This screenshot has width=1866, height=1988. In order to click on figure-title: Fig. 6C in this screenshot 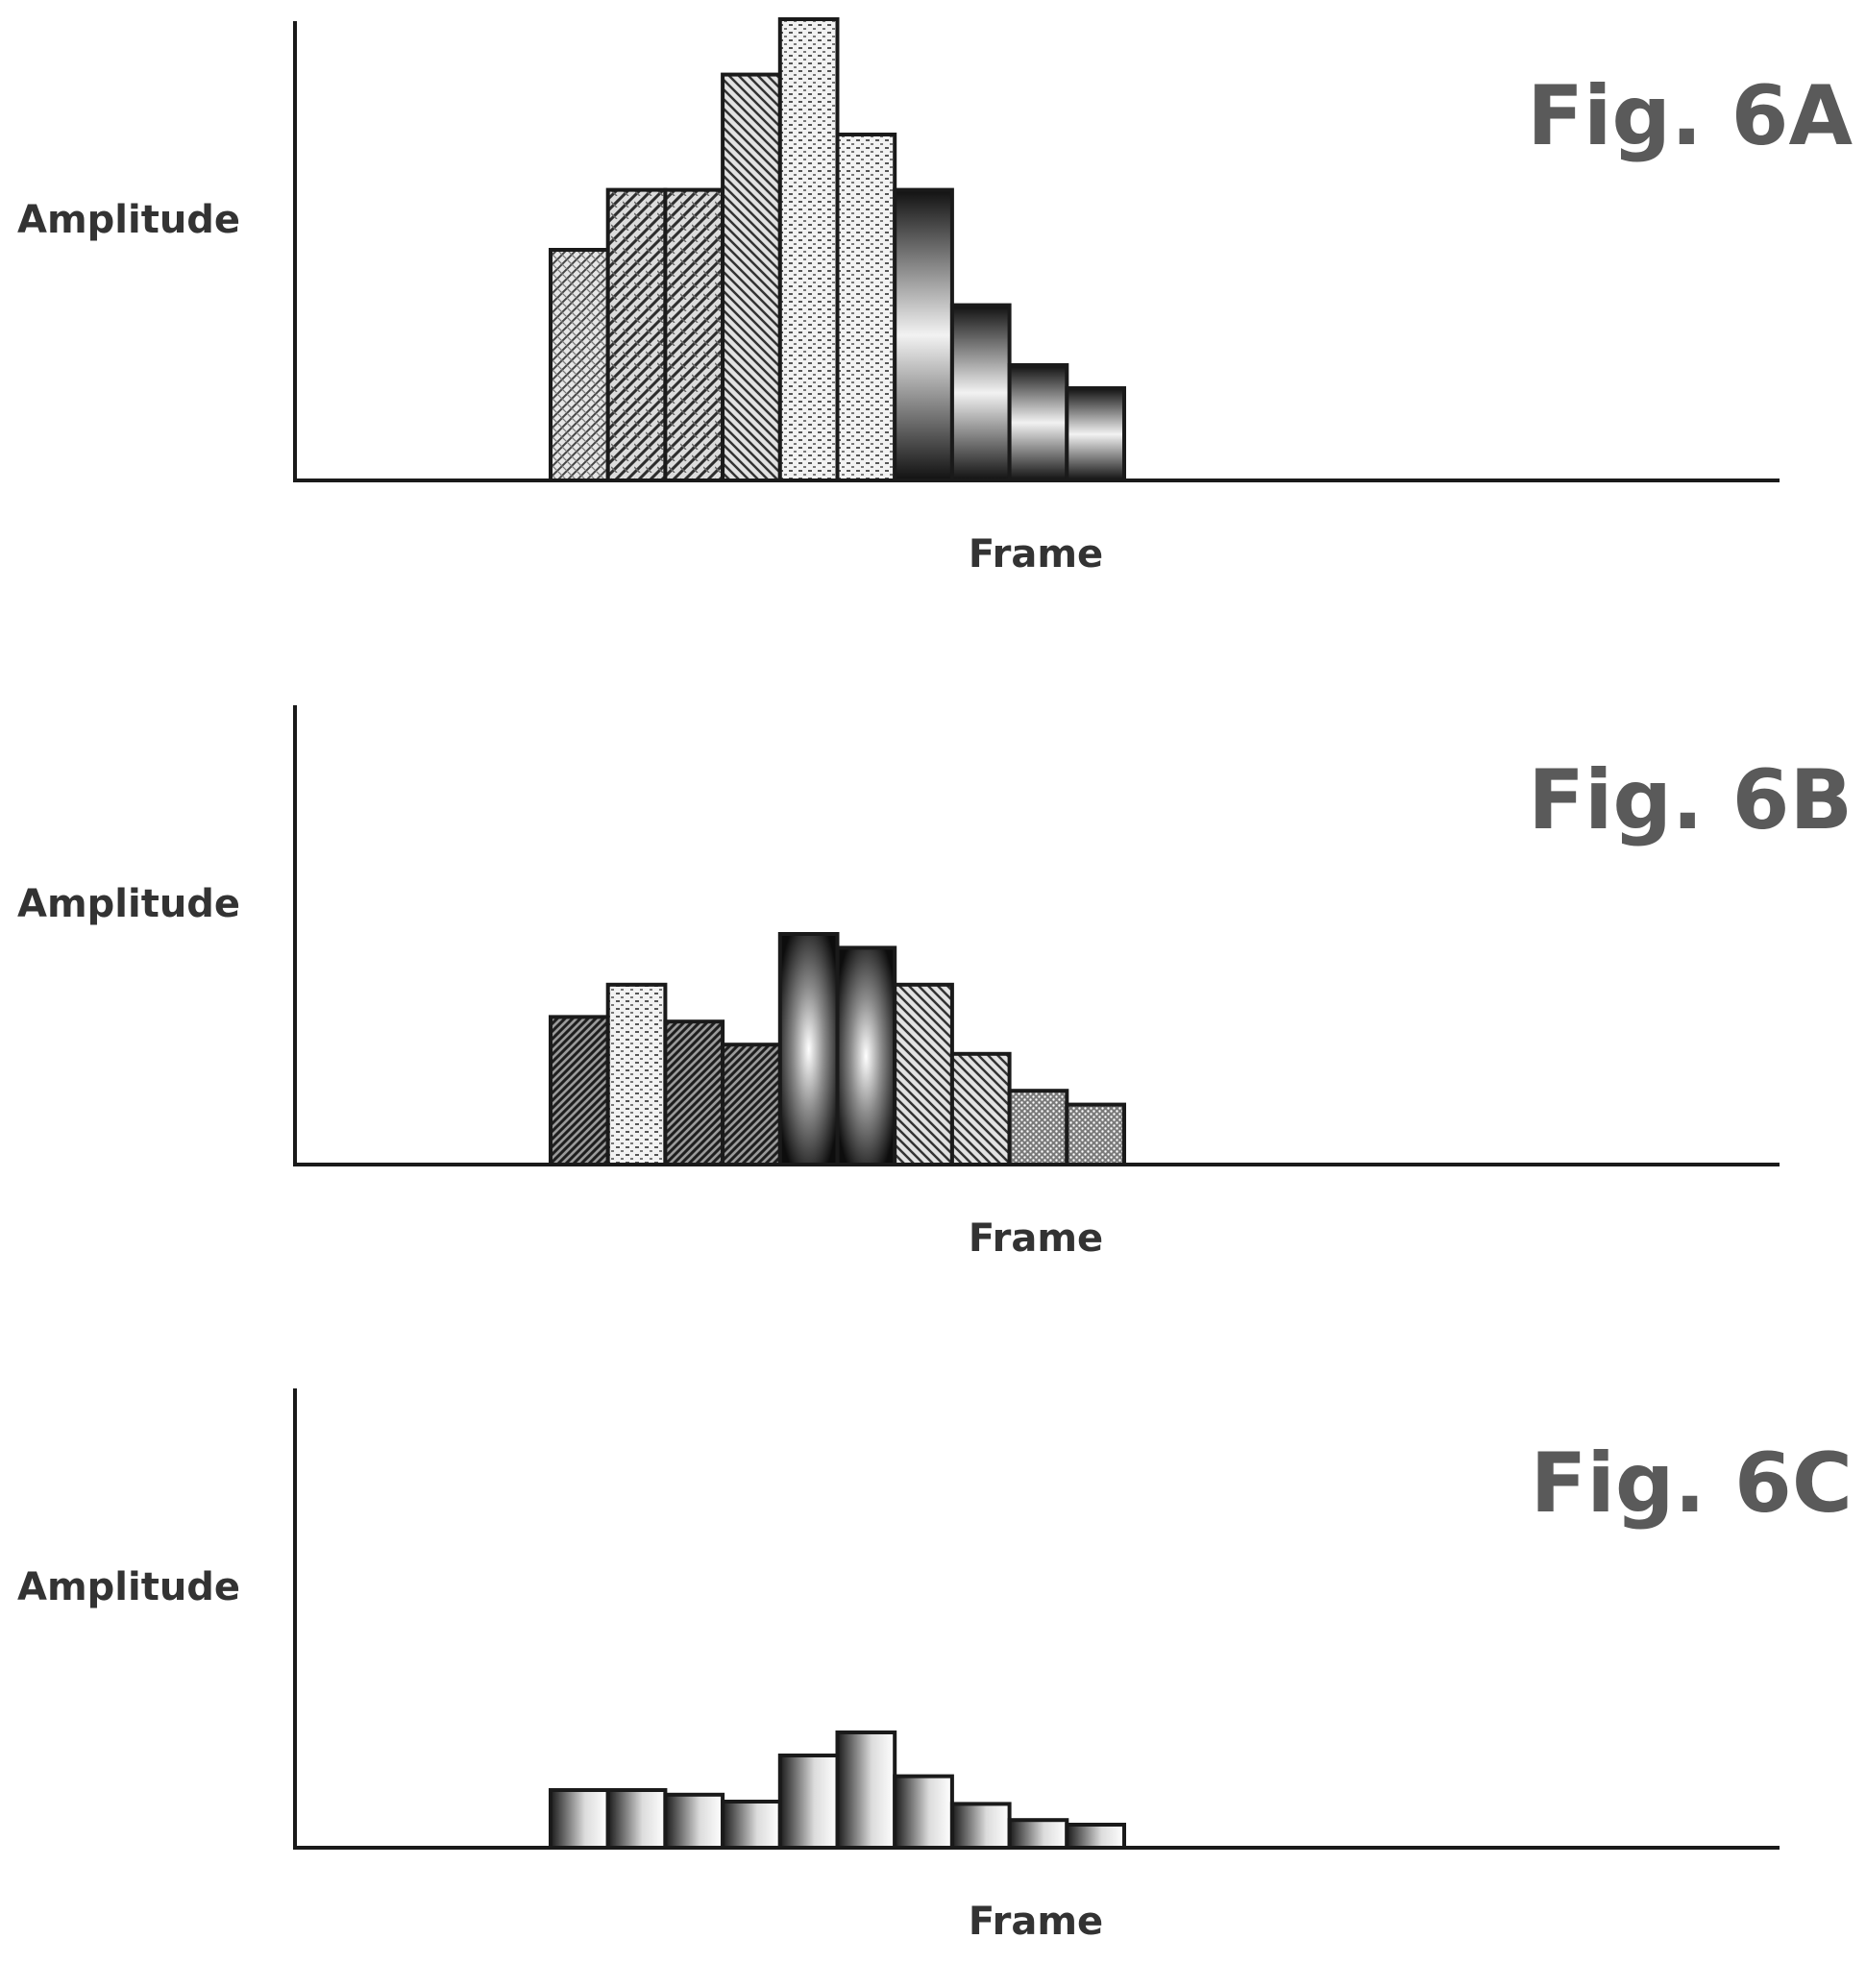, I will do `click(1692, 1484)`.